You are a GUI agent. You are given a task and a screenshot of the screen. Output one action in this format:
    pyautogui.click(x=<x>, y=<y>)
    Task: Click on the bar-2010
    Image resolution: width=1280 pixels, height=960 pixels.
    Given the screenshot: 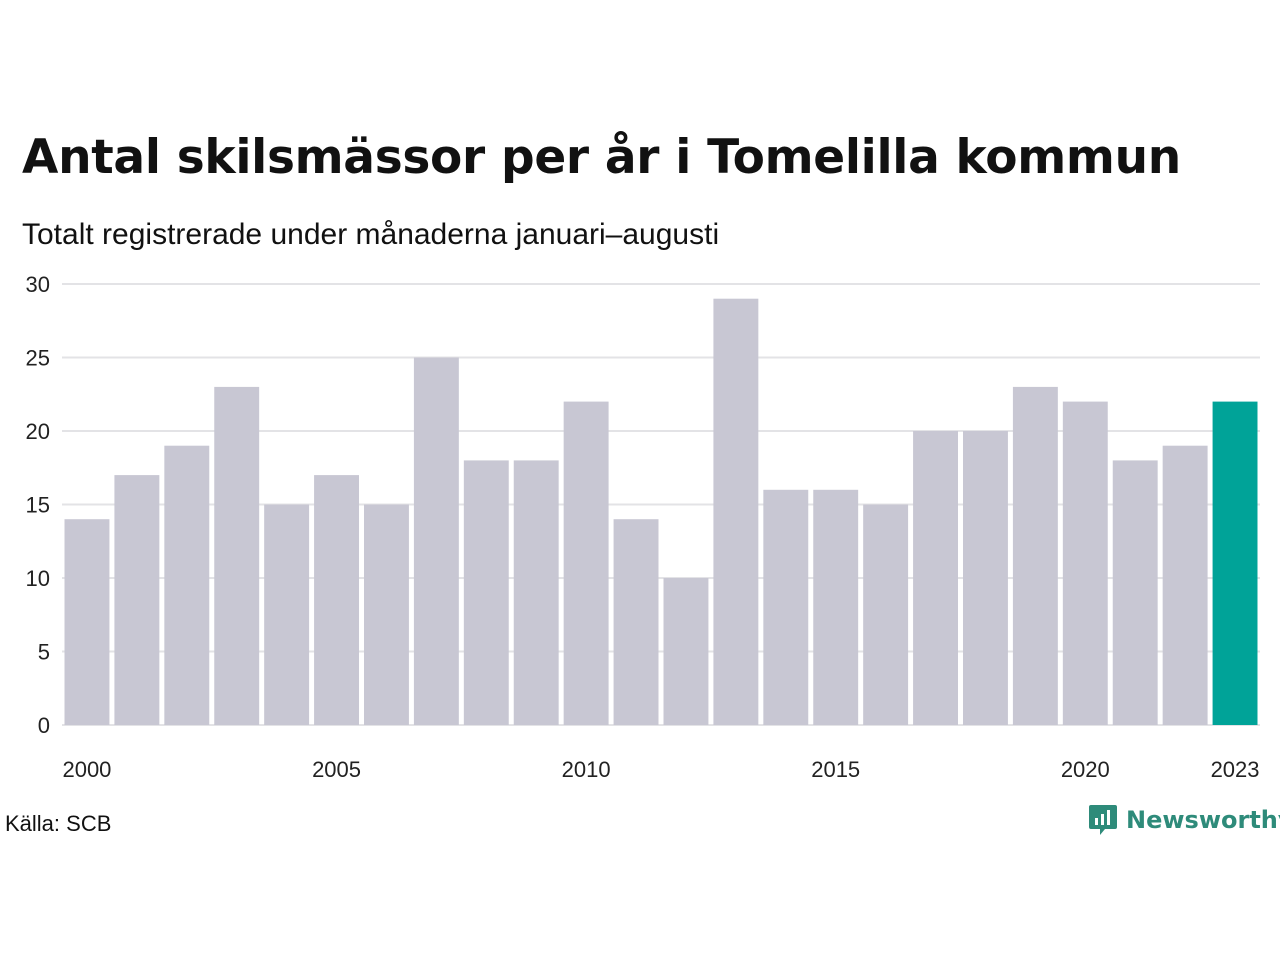 What is the action you would take?
    pyautogui.click(x=586, y=563)
    